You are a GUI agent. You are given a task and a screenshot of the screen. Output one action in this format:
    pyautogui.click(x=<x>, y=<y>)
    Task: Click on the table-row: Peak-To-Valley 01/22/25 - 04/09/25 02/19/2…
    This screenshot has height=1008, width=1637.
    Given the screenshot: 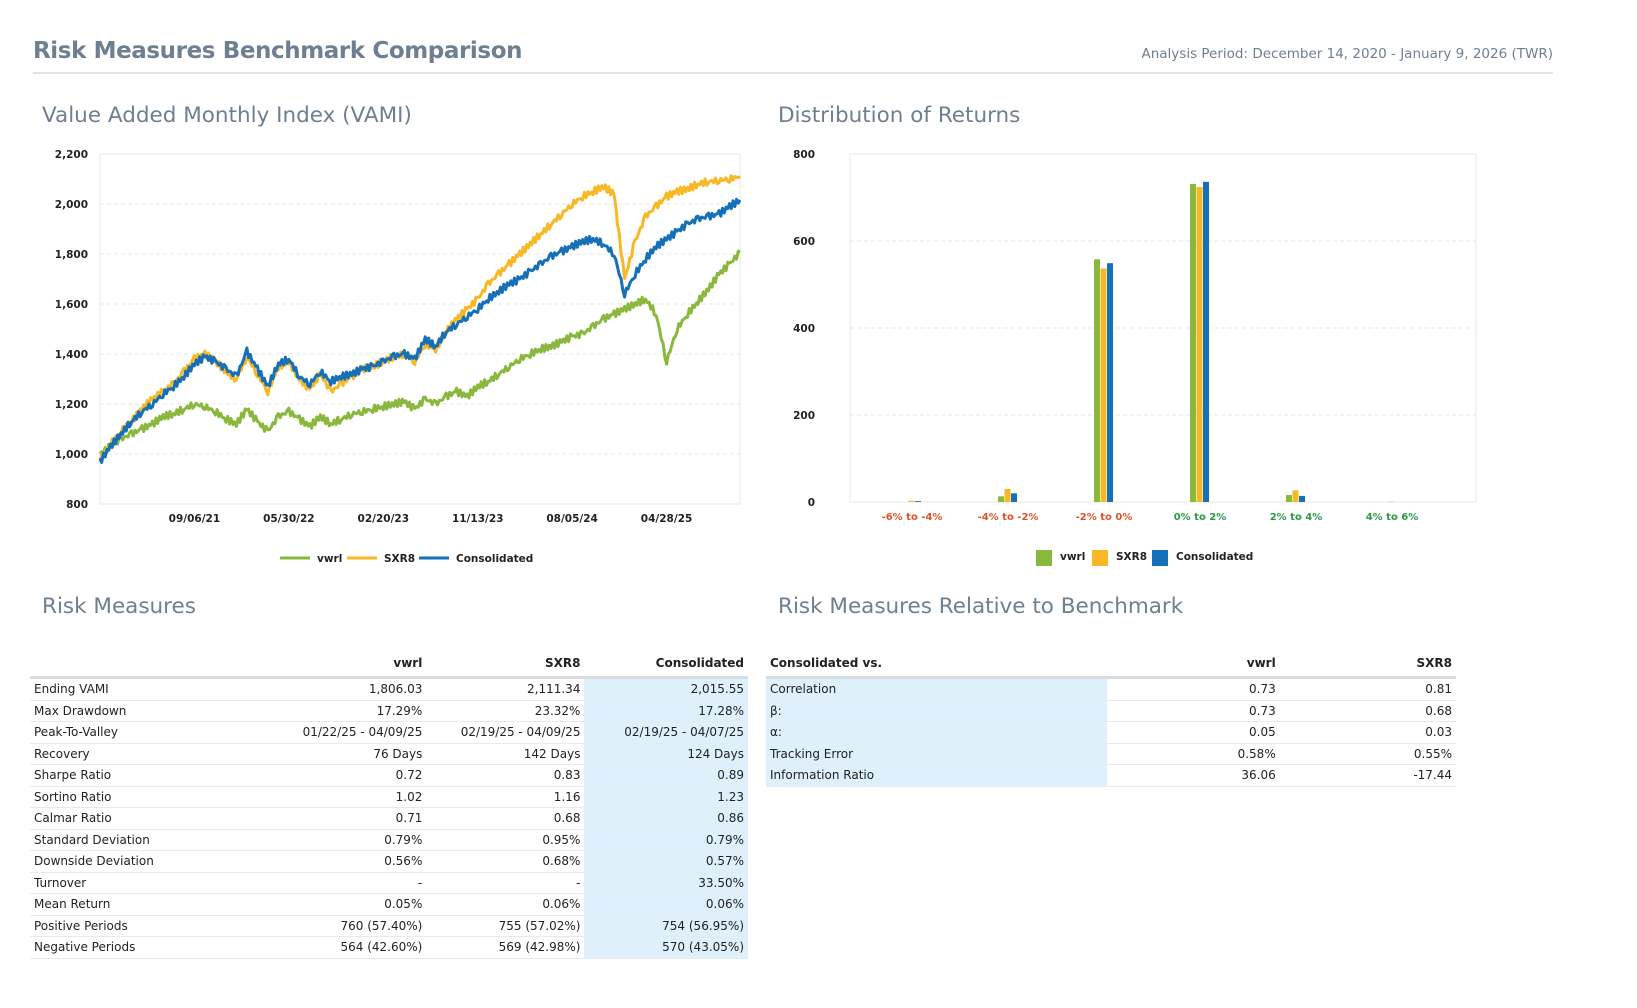 What is the action you would take?
    pyautogui.click(x=389, y=732)
    